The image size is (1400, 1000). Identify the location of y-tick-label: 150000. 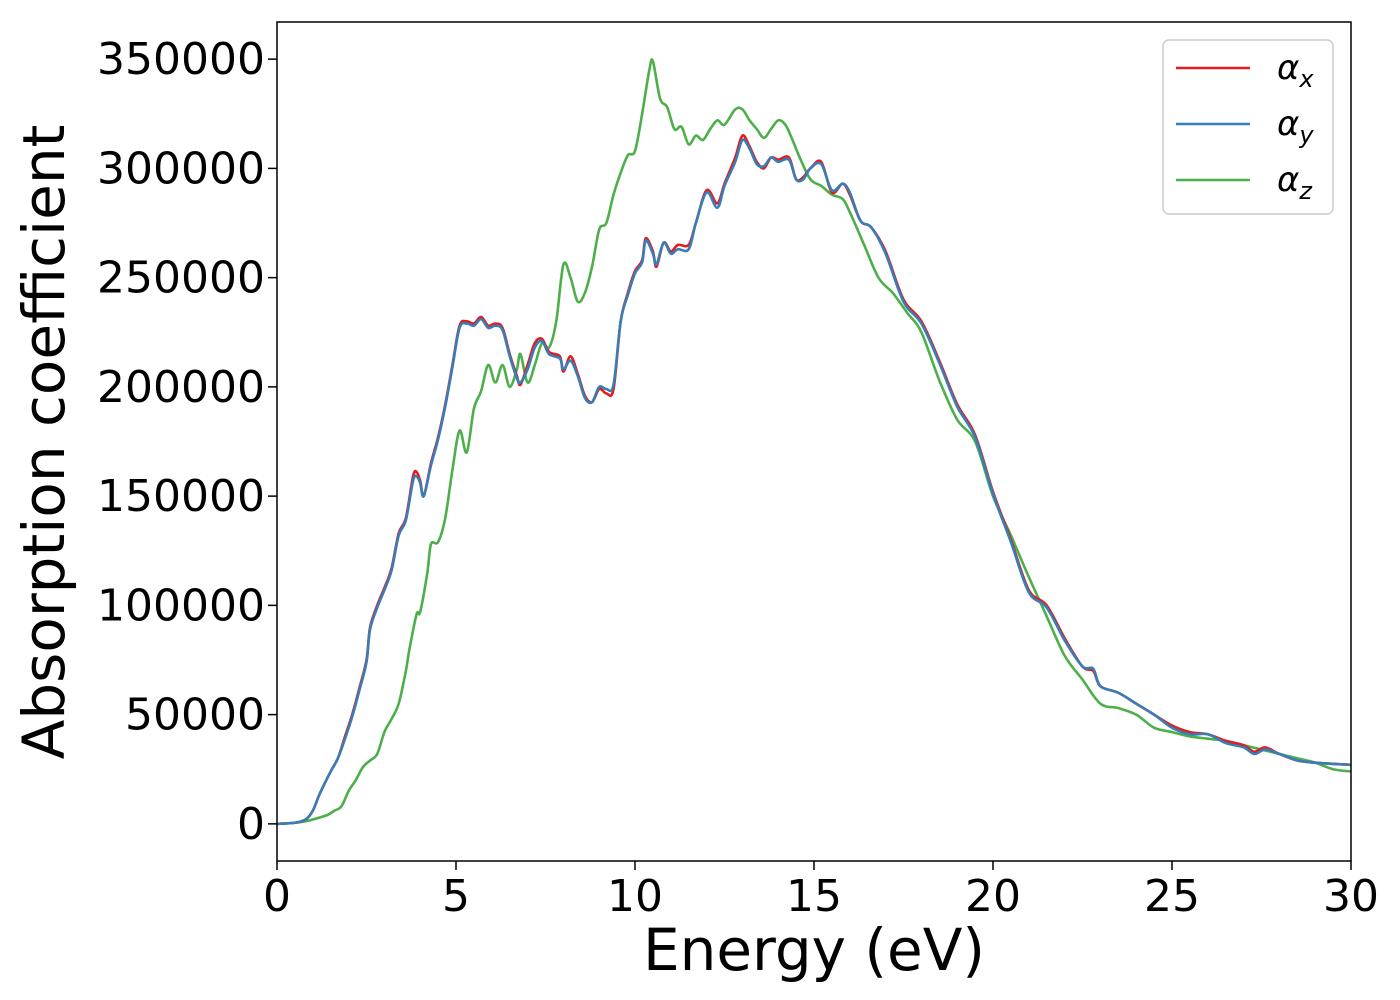
(181, 496).